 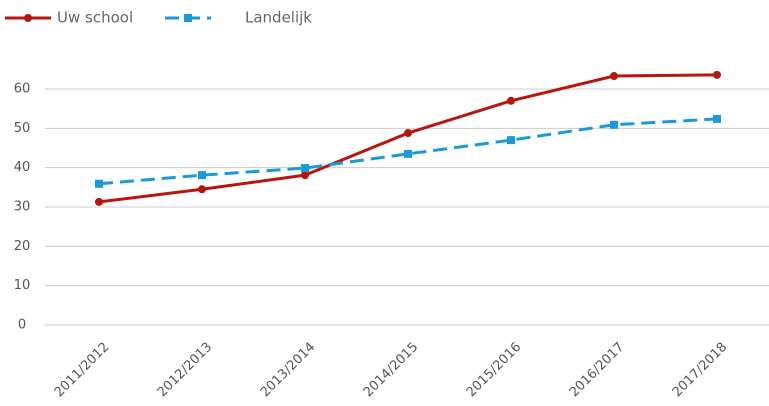 What do you see at coordinates (22, 128) in the screenshot?
I see `y-tick-label: 50` at bounding box center [22, 128].